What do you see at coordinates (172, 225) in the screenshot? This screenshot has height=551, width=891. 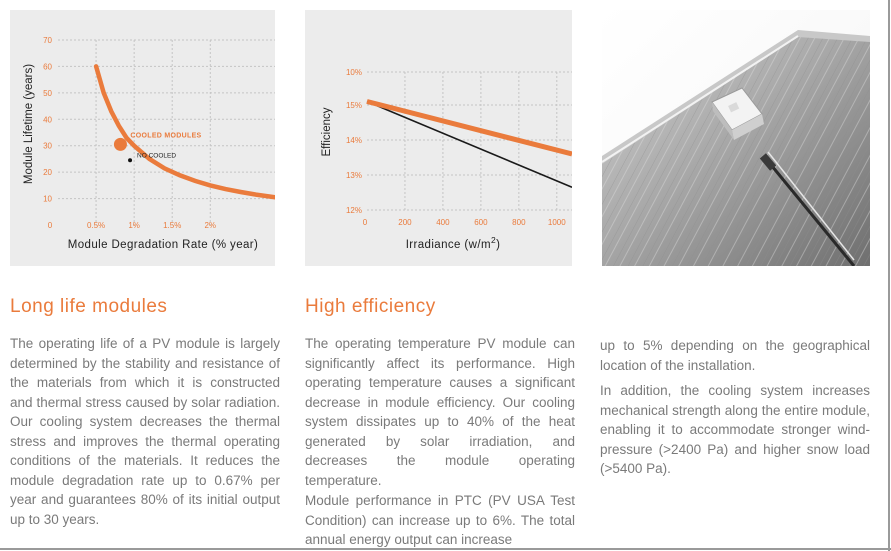 I see `x-tick-label: 1.5%` at bounding box center [172, 225].